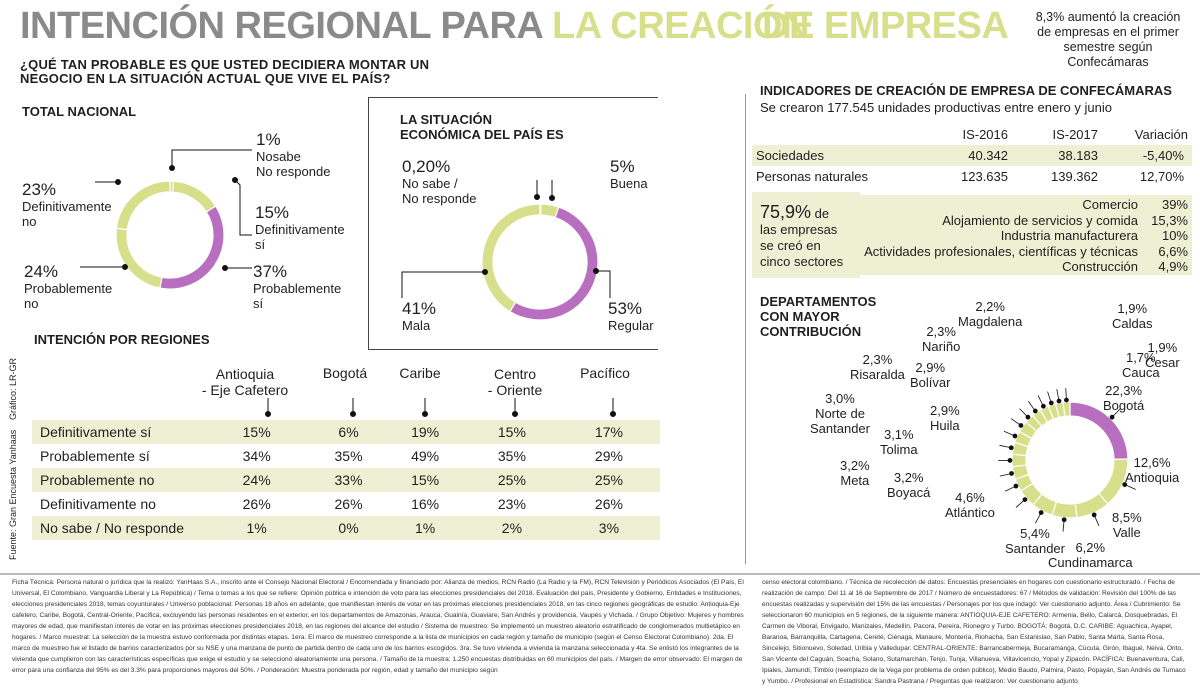 The image size is (1200, 689). I want to click on dept-pct: 6,2%, so click(1090, 547).